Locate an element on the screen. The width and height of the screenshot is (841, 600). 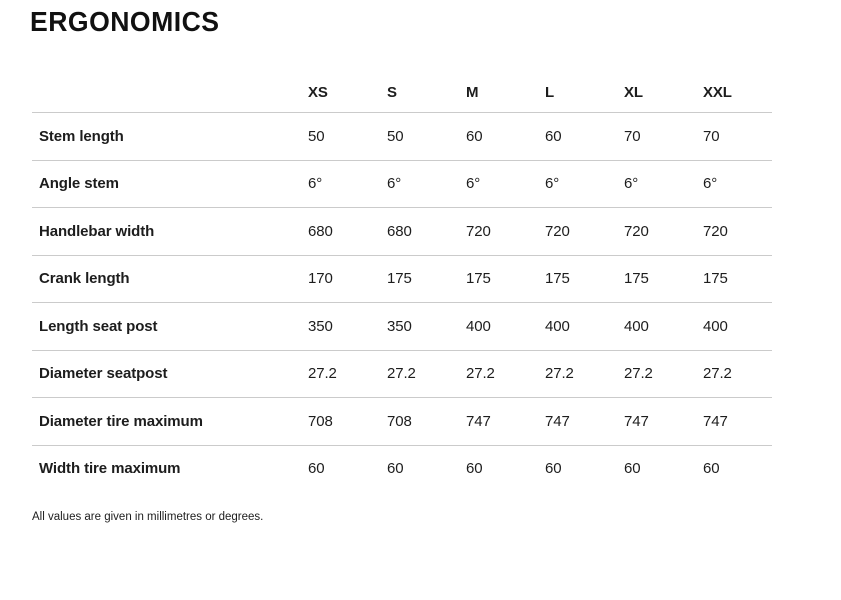
table-row: Handlebar width 680 680 720 720 720 720 is located at coordinates (402, 231).